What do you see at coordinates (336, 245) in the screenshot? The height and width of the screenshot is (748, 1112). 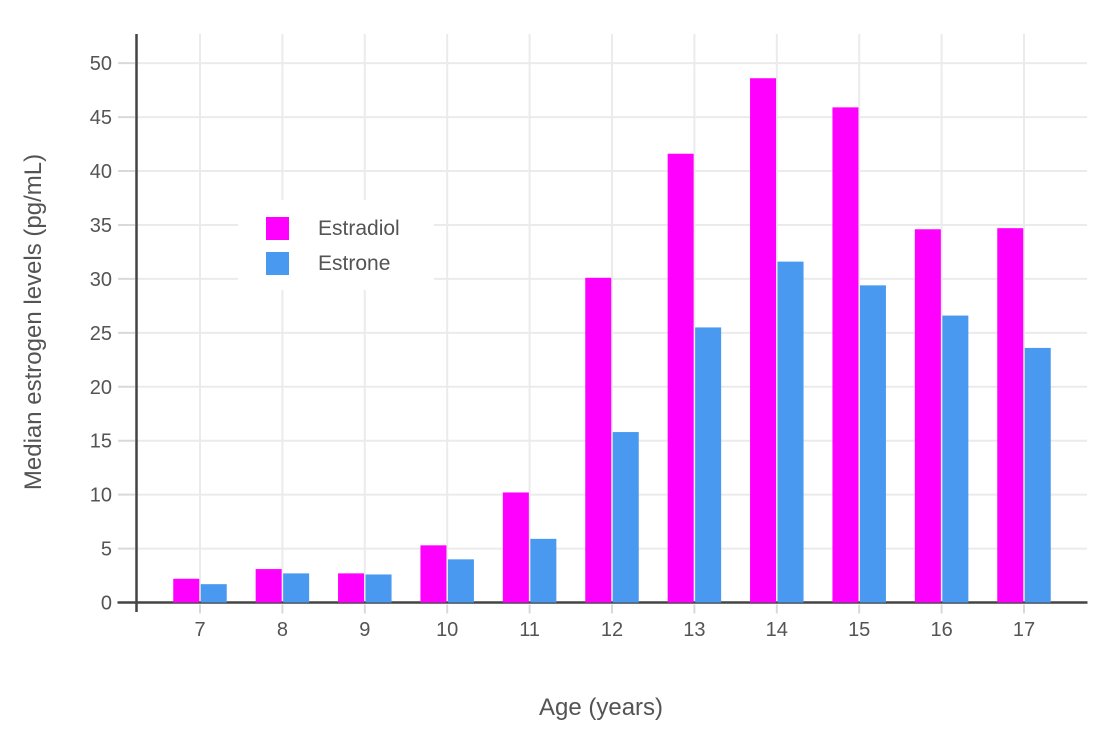 I see `legend: Estradiol Estrone` at bounding box center [336, 245].